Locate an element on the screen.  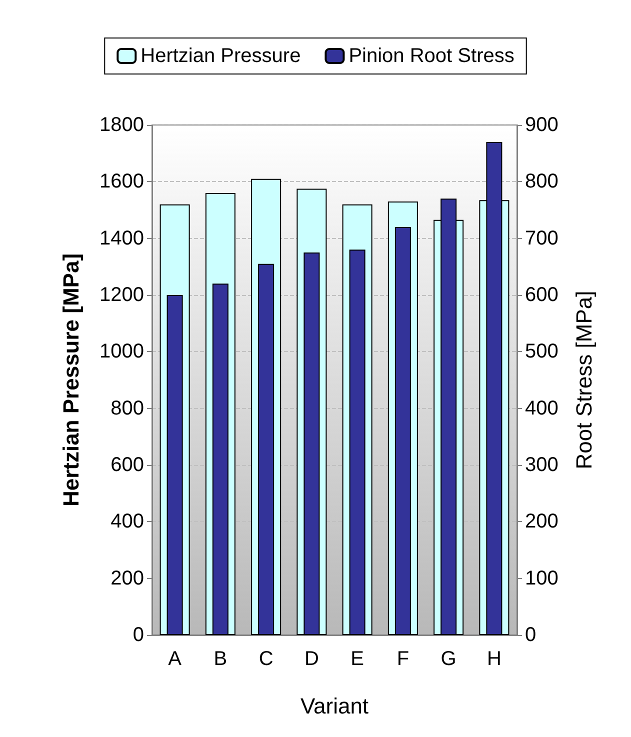
y-tick-label: 1400 is located at coordinates (122, 238).